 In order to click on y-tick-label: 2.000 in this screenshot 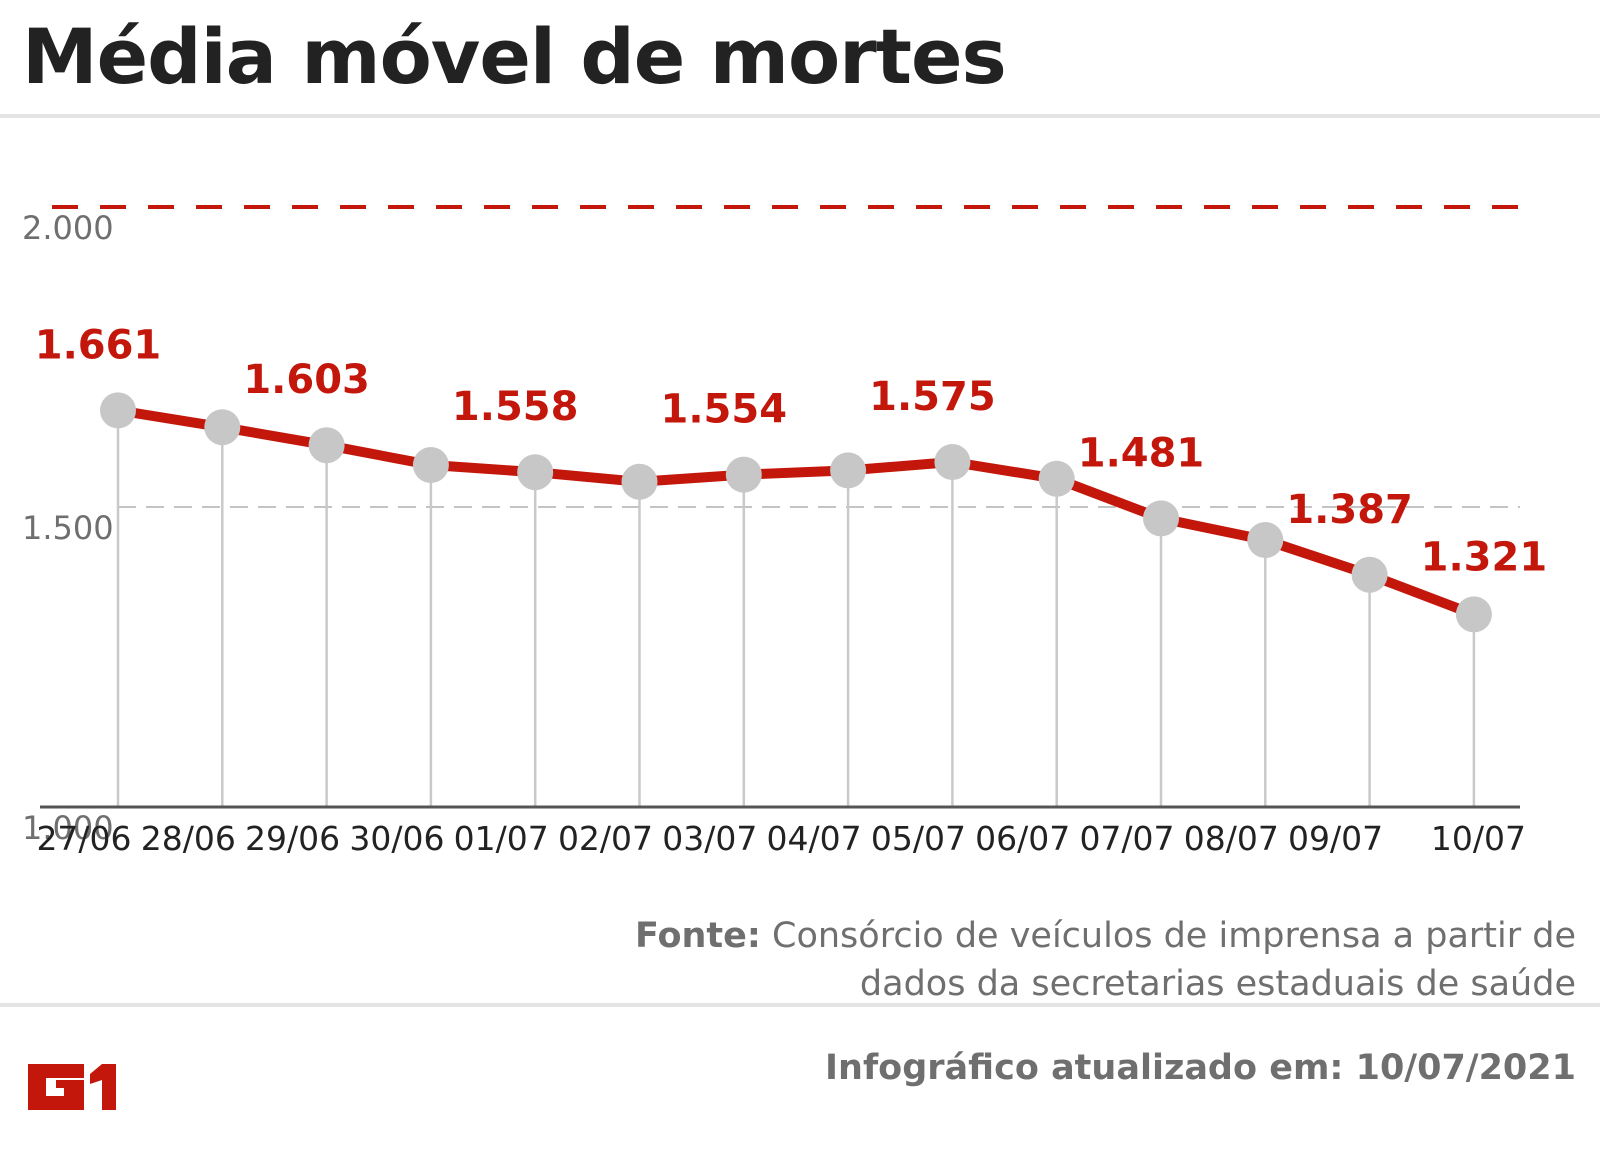, I will do `click(68, 228)`.